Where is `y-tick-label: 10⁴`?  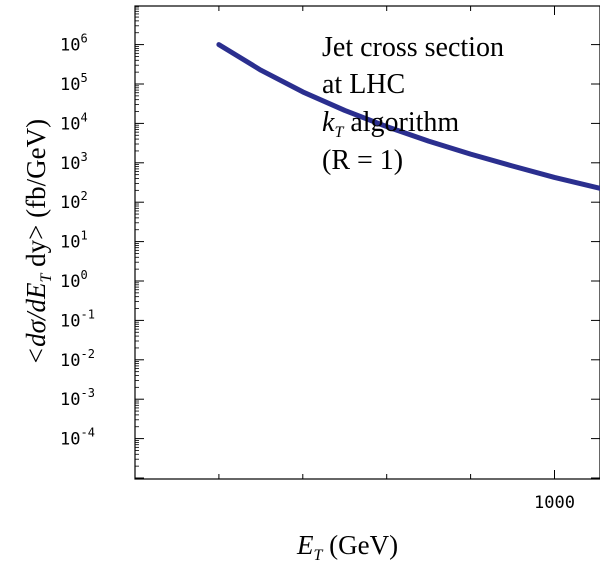 y-tick-label: 10⁴ is located at coordinates (74, 122).